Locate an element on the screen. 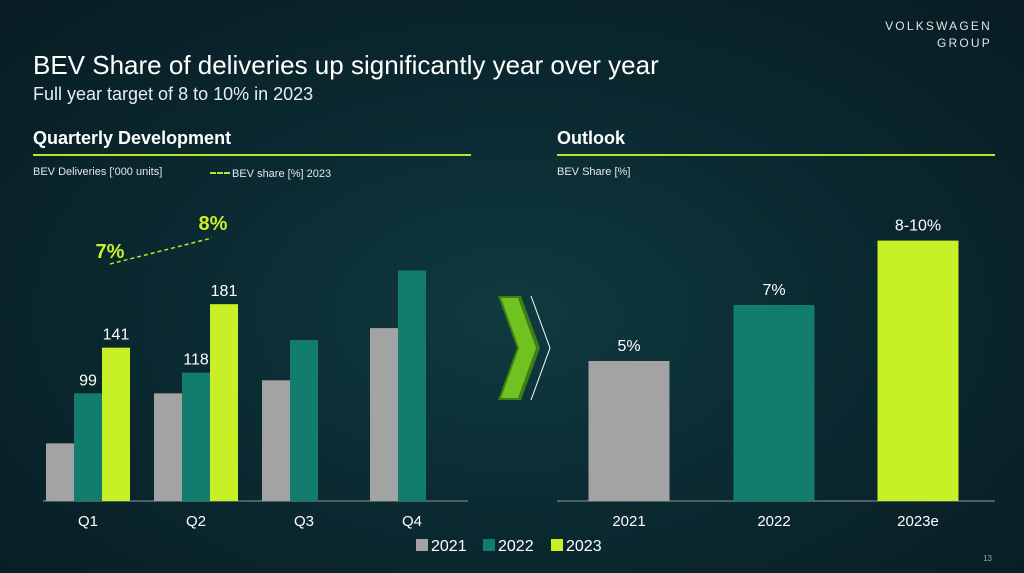  x-tick-q4: Q4 is located at coordinates (412, 521).